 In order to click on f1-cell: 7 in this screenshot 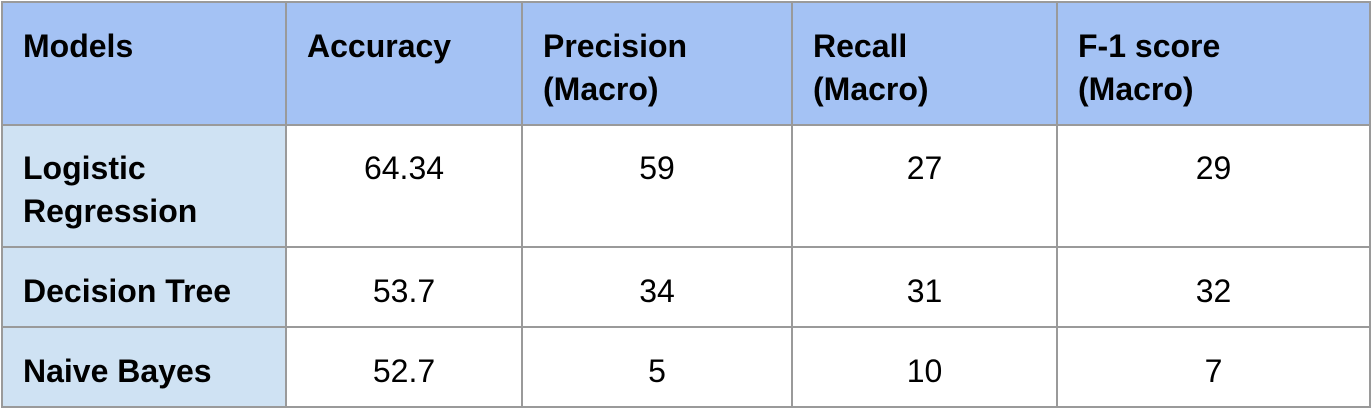, I will do `click(1213, 367)`.